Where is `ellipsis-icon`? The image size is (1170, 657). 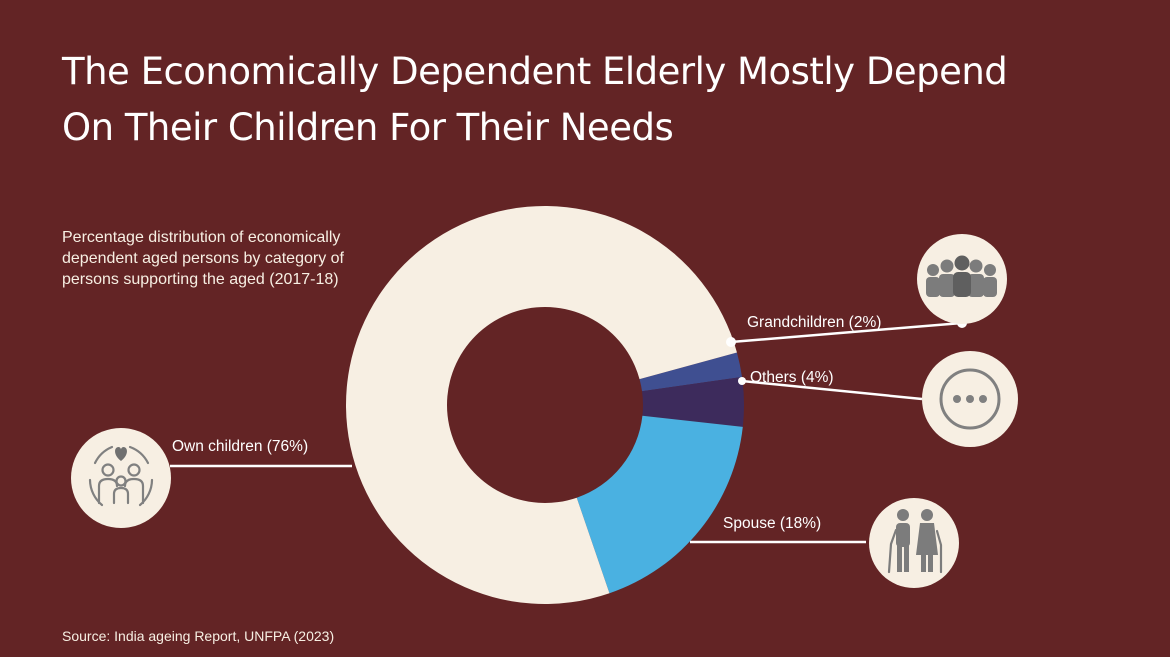
ellipsis-icon is located at coordinates (970, 399).